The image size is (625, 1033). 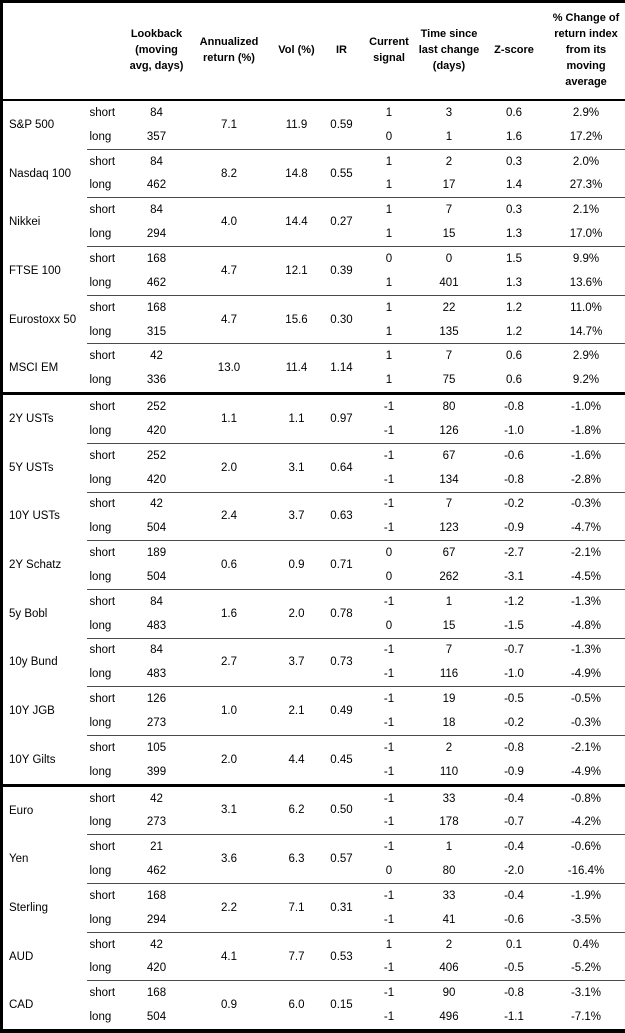 What do you see at coordinates (297, 908) in the screenshot?
I see `vol-cell: 7.1` at bounding box center [297, 908].